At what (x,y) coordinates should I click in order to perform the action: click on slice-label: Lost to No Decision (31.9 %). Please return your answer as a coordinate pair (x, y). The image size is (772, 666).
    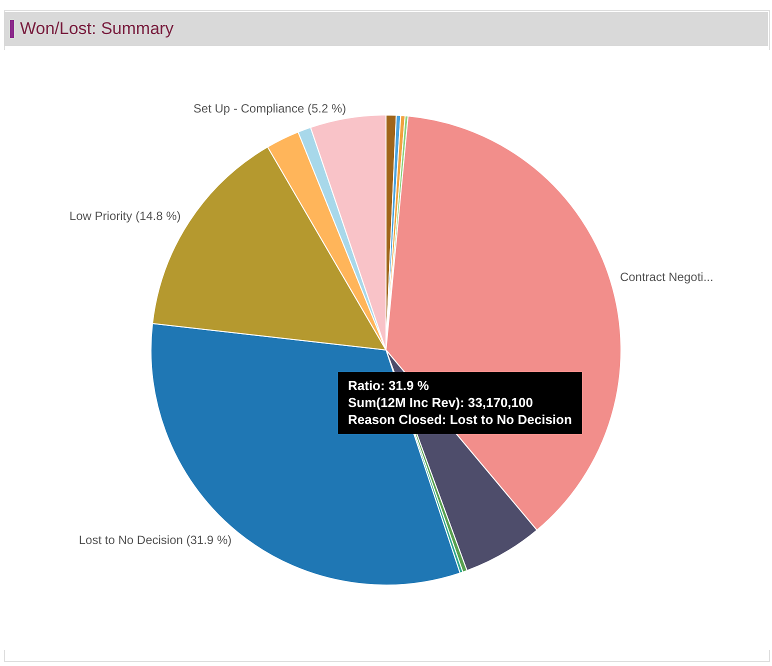
    Looking at the image, I should click on (155, 540).